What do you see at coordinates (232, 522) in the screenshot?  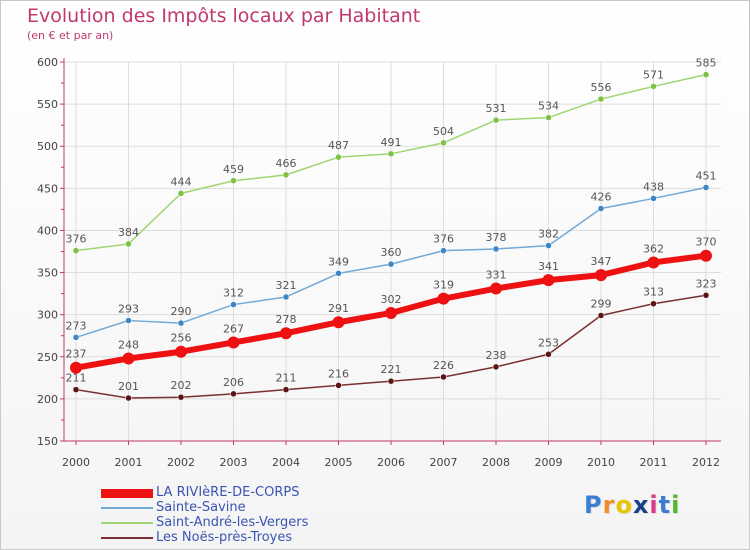 I see `legend-label: Saint-André-les-Vergers` at bounding box center [232, 522].